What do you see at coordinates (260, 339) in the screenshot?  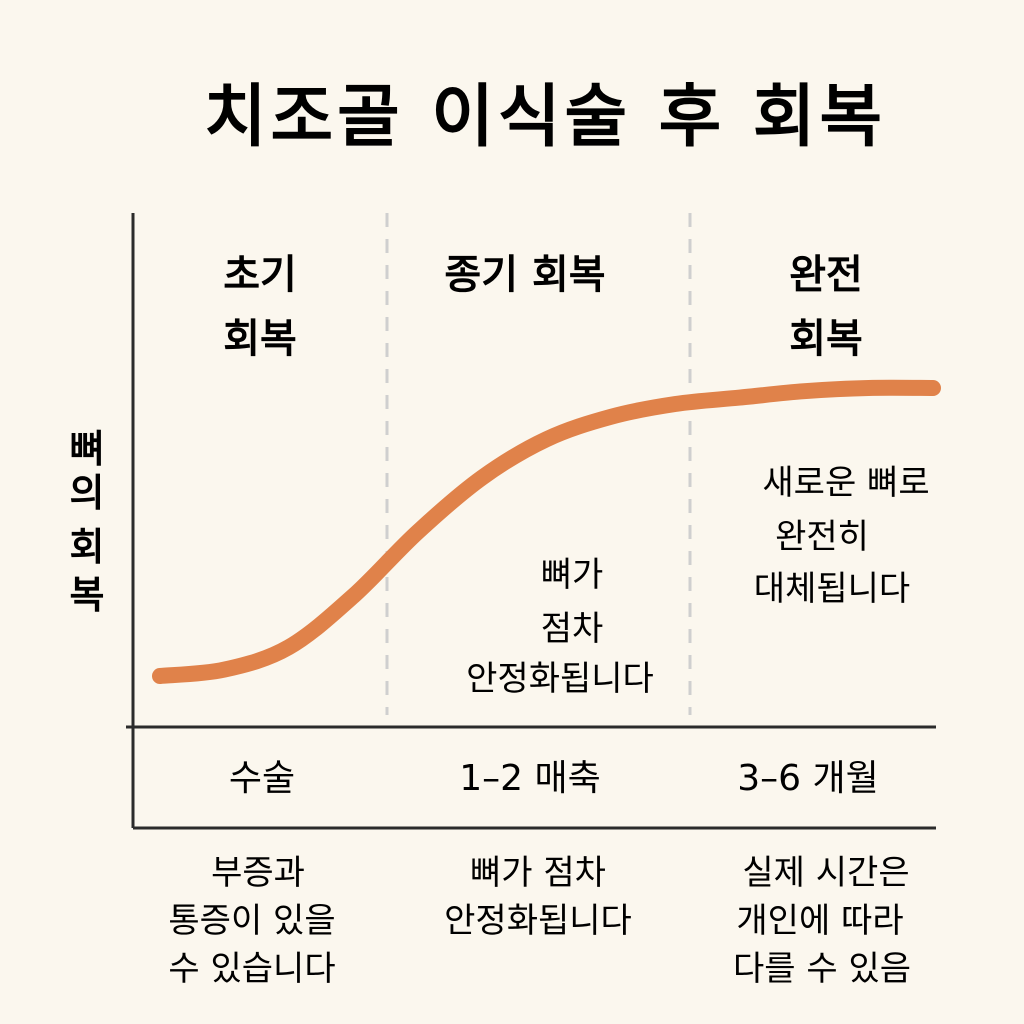 I see `phase-label-early-2: 회복` at bounding box center [260, 339].